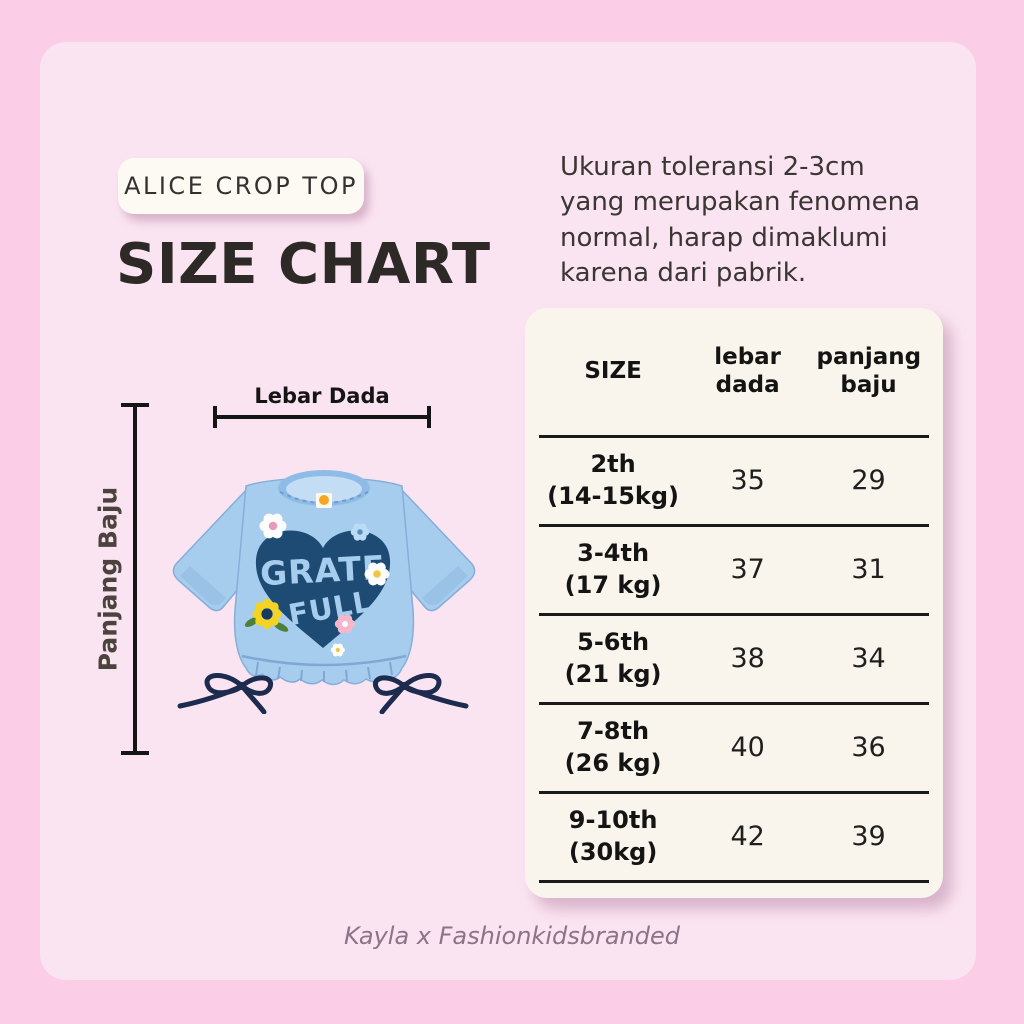 The width and height of the screenshot is (1024, 1024). I want to click on table-row: 3-4th (17 kg) 37 31, so click(734, 569).